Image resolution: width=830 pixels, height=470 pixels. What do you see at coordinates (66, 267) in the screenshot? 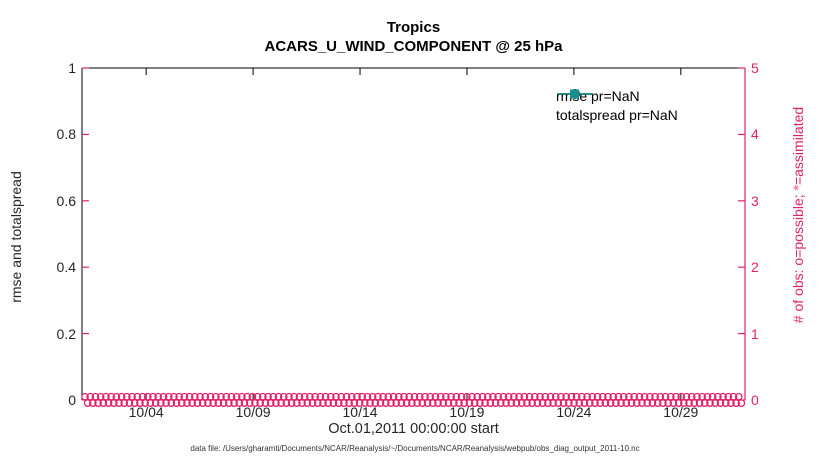
I see `y-tick-label-left: 0.4` at bounding box center [66, 267].